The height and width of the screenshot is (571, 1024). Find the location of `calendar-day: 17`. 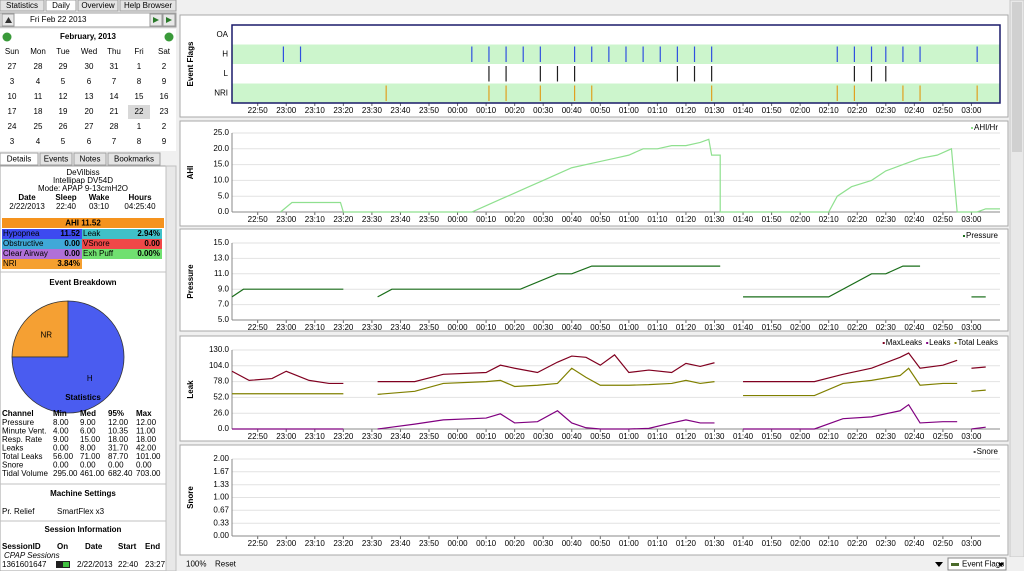

calendar-day: 17 is located at coordinates (12, 111).